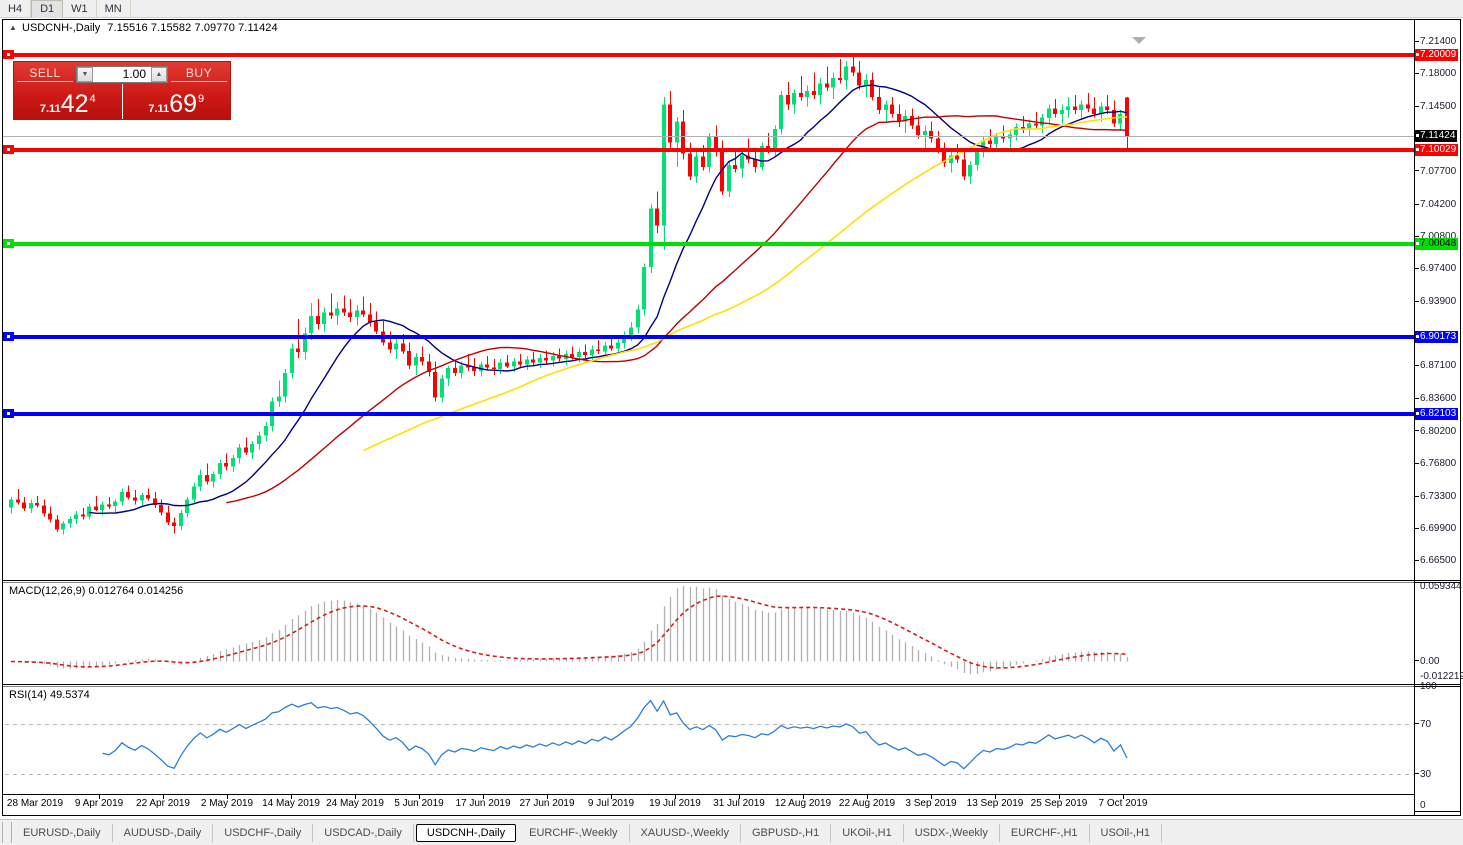 This screenshot has width=1463, height=845. Describe the element at coordinates (1059, 803) in the screenshot. I see `date-tick-label: 25 Sep 2019` at that location.